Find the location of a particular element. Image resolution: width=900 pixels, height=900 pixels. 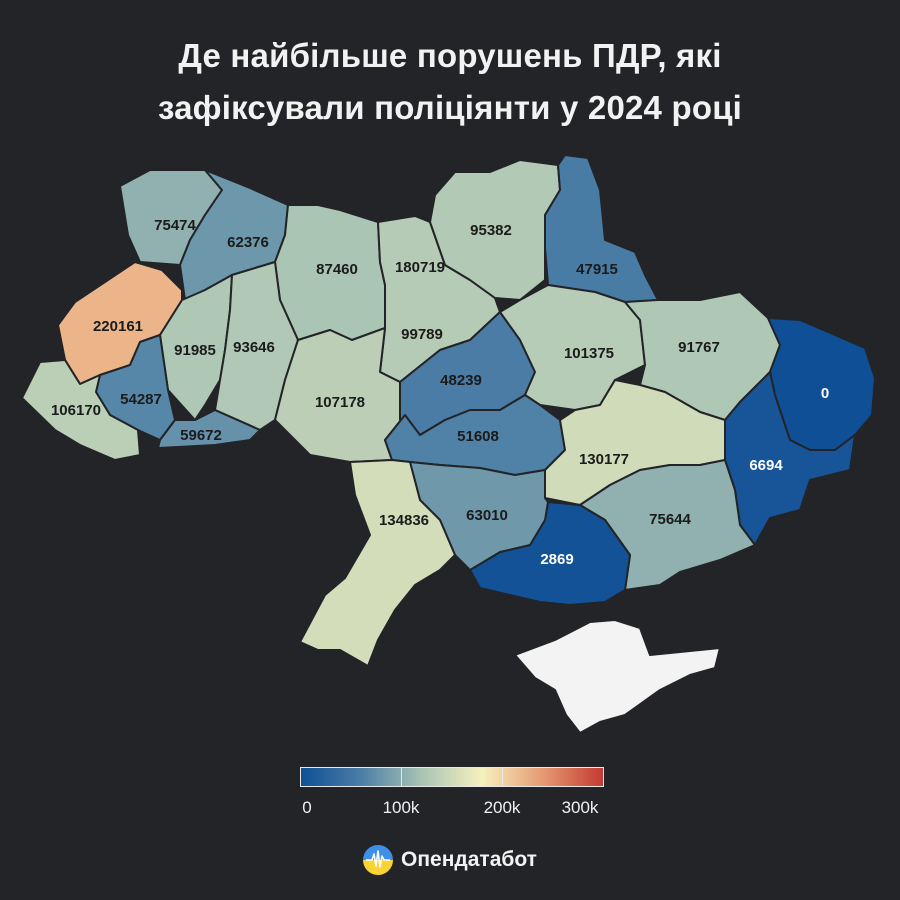

region-value-mykolaiv: 63010 is located at coordinates (487, 515).